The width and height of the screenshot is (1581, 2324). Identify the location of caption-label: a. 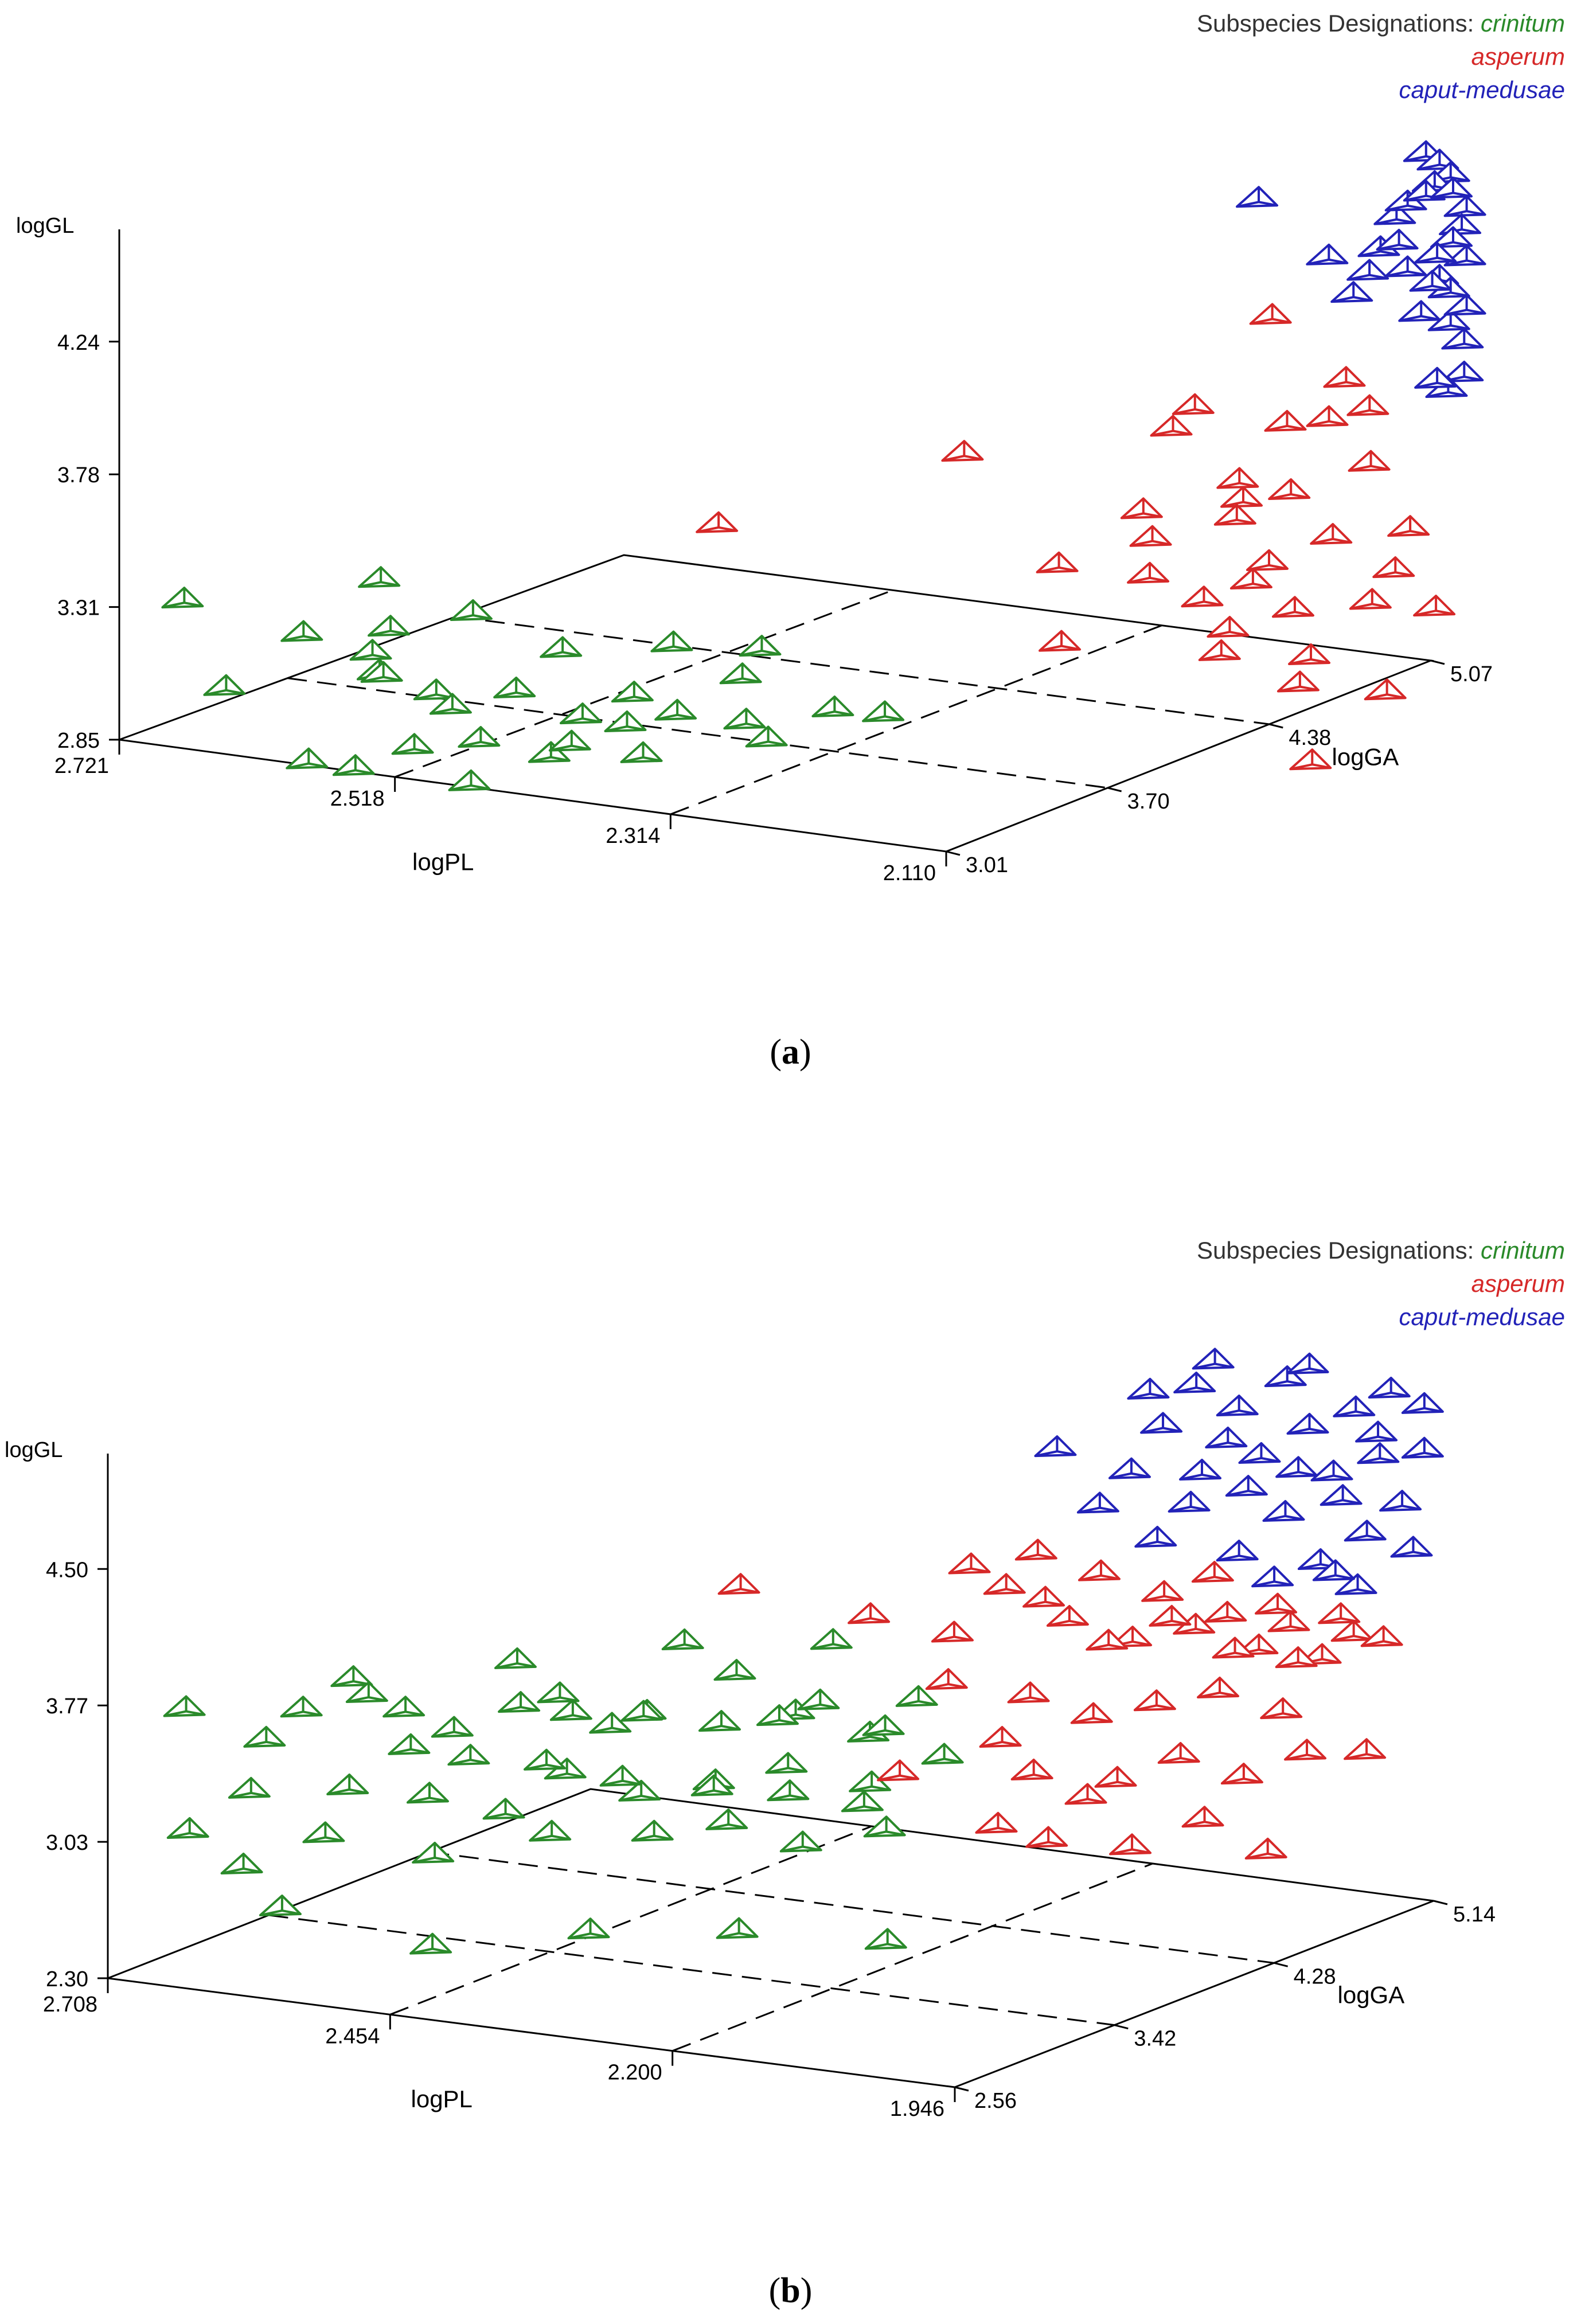
(790, 1052).